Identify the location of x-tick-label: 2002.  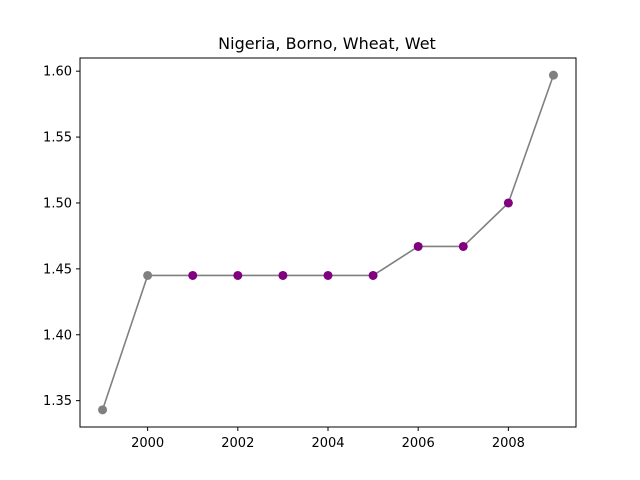
(237, 443).